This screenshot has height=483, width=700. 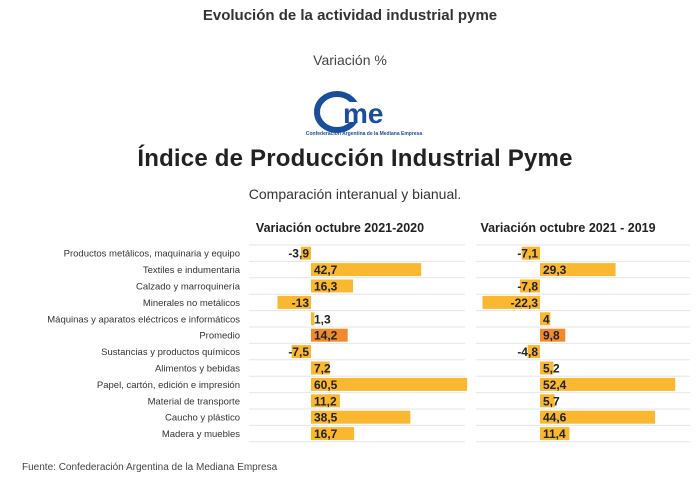 What do you see at coordinates (298, 254) in the screenshot?
I see `data-label: -3,9` at bounding box center [298, 254].